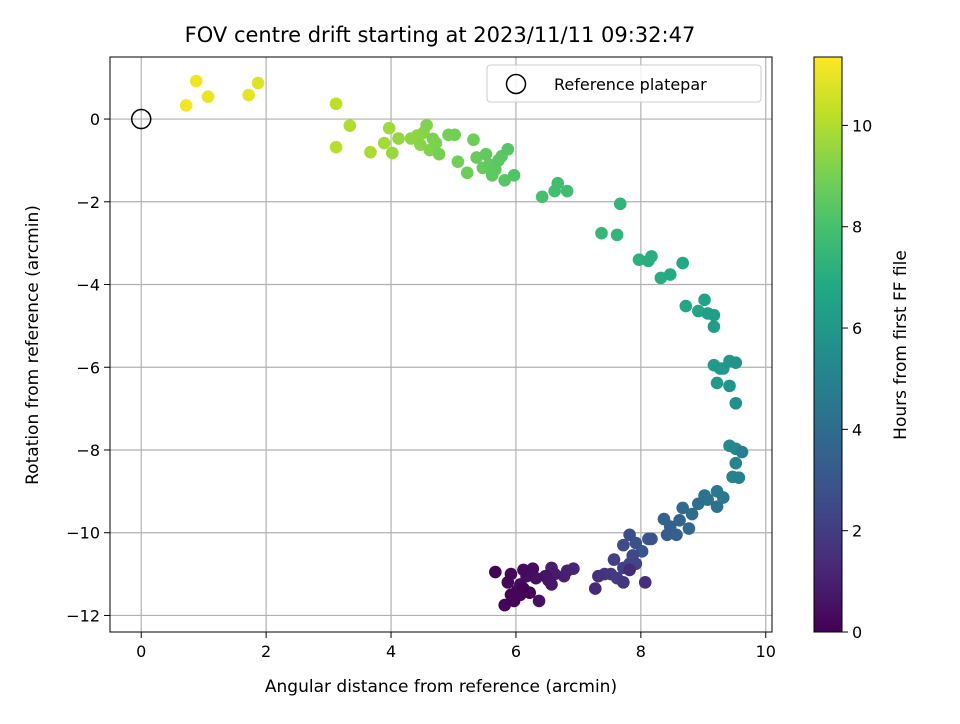  Describe the element at coordinates (641, 651) in the screenshot. I see `x-tick-label: 8` at that location.